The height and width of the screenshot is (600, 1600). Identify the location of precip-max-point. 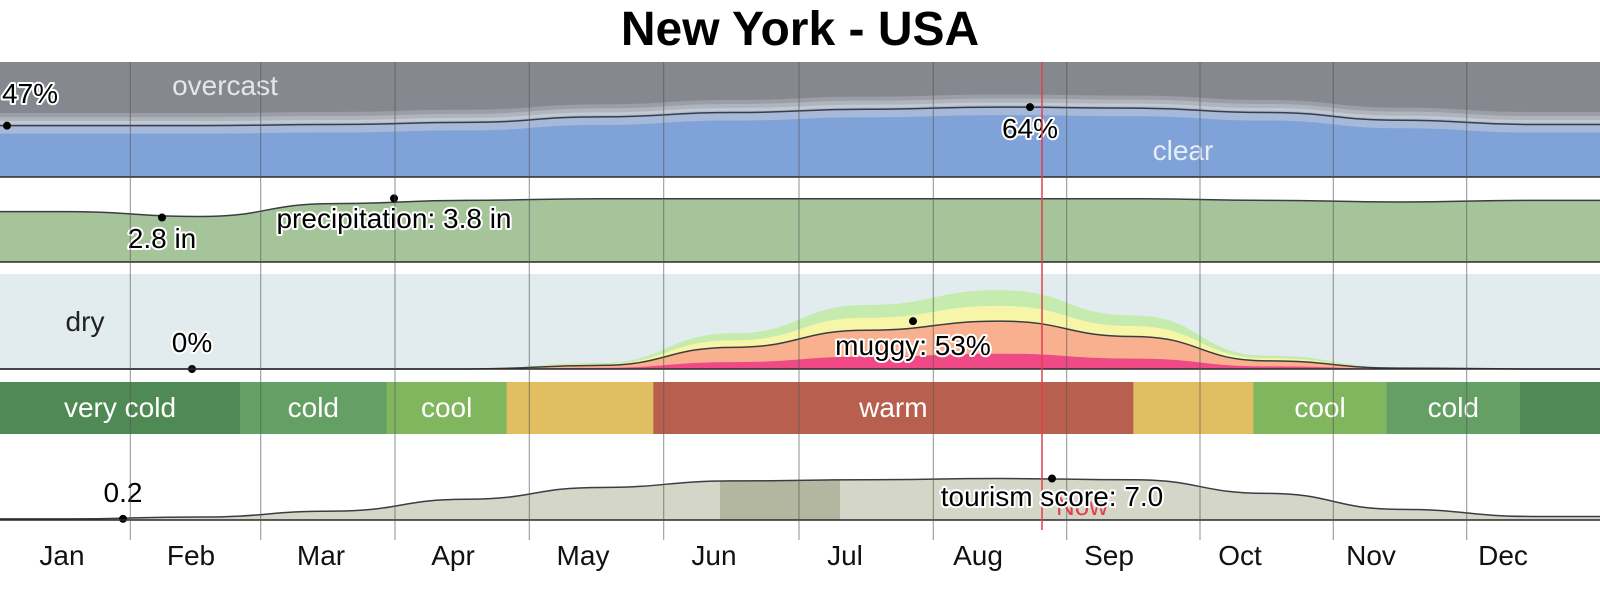
(394, 198).